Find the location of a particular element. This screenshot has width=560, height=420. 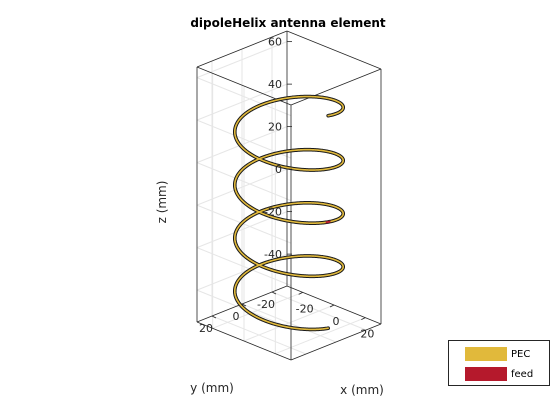

y-tick-label: -20 is located at coordinates (266, 304).